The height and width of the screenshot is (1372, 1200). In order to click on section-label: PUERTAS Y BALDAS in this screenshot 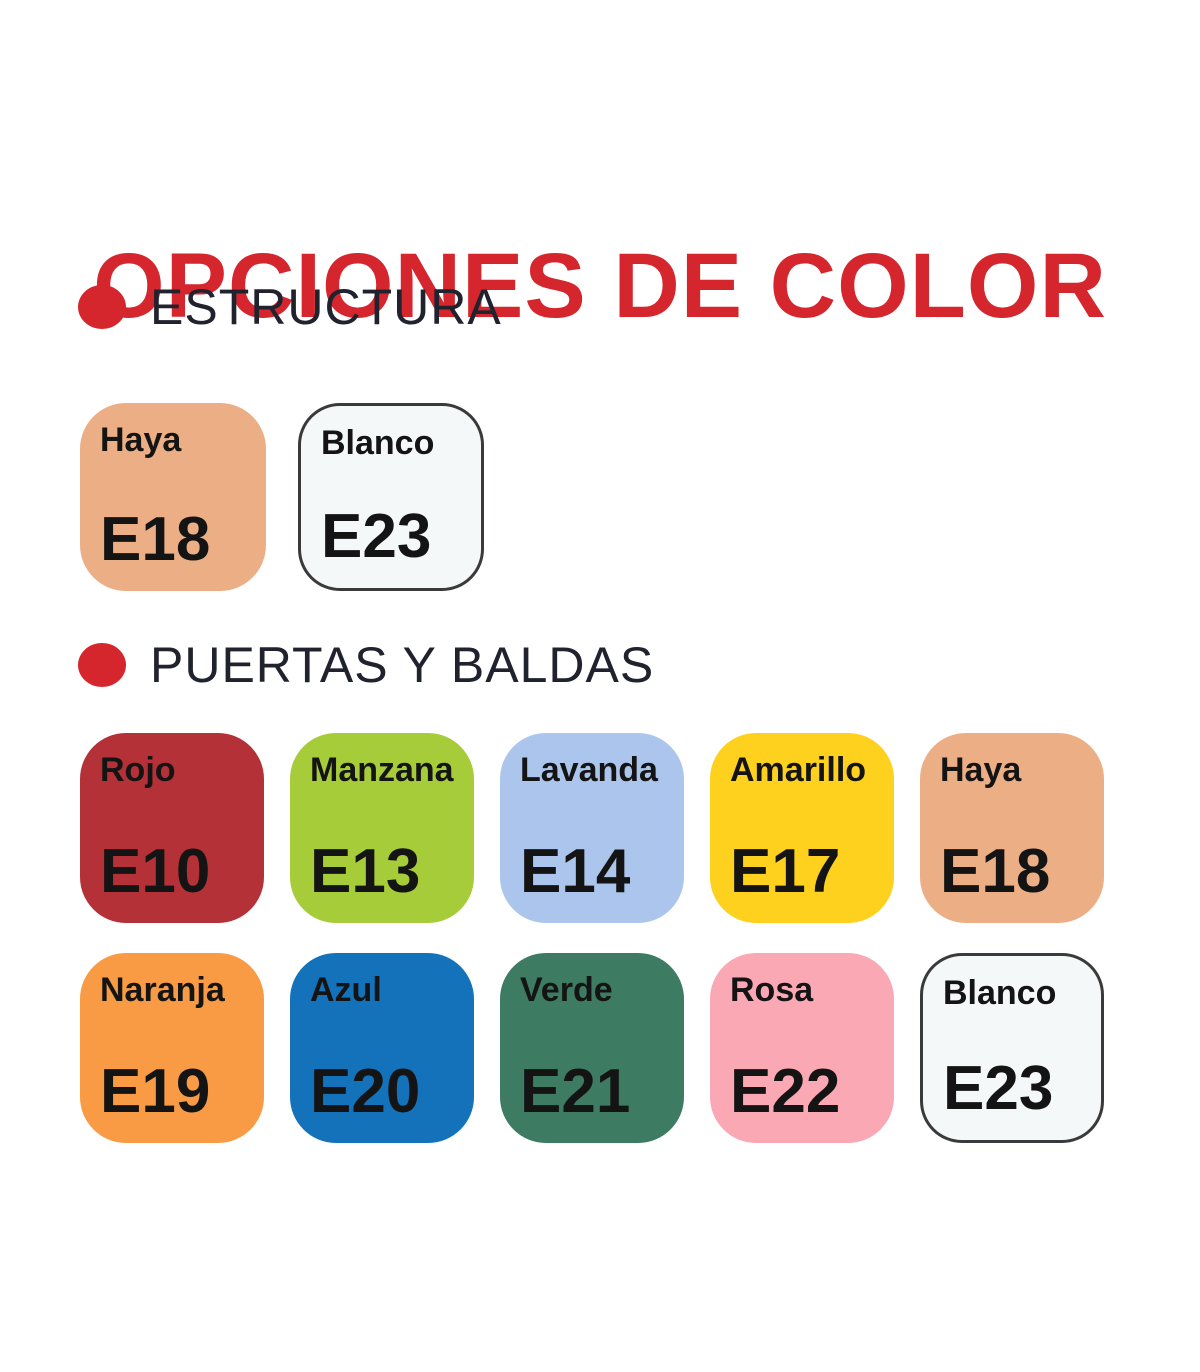, I will do `click(402, 665)`.